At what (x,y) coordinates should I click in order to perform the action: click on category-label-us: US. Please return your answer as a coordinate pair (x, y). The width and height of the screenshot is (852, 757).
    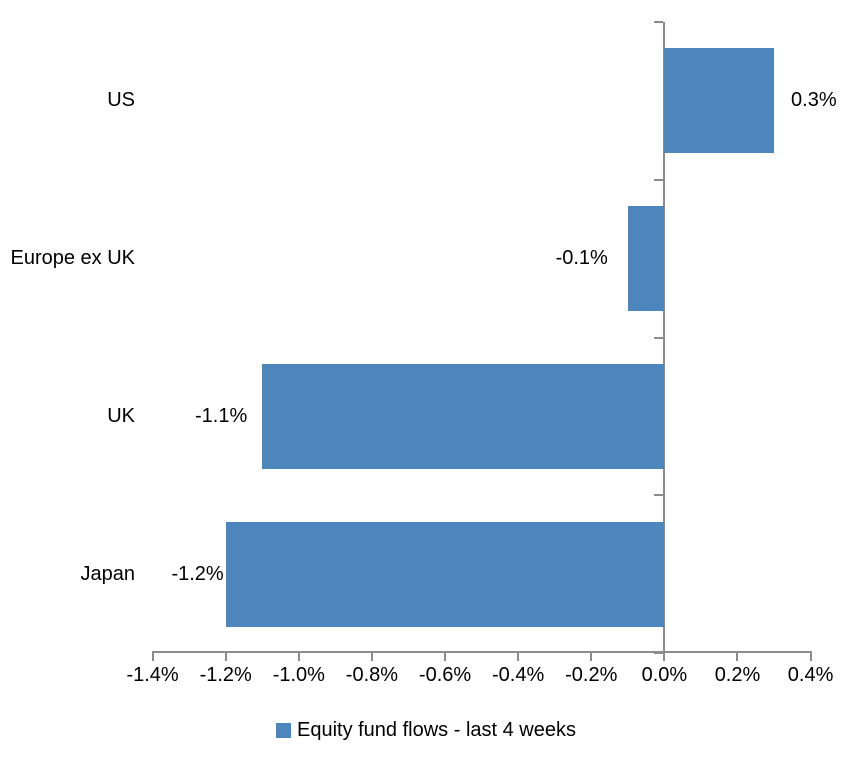
    Looking at the image, I should click on (121, 100).